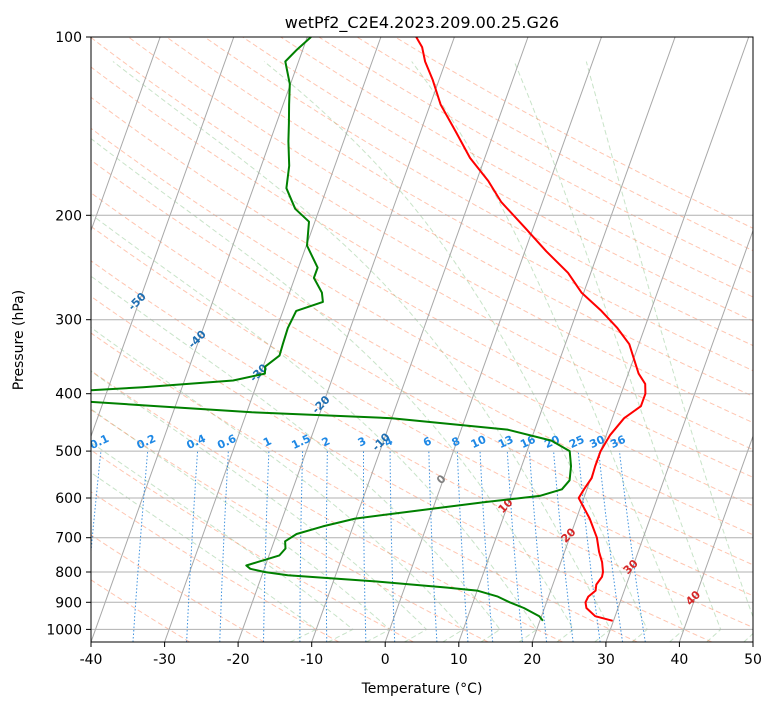  What do you see at coordinates (68, 603) in the screenshot?
I see `y-tick-label: 900` at bounding box center [68, 603].